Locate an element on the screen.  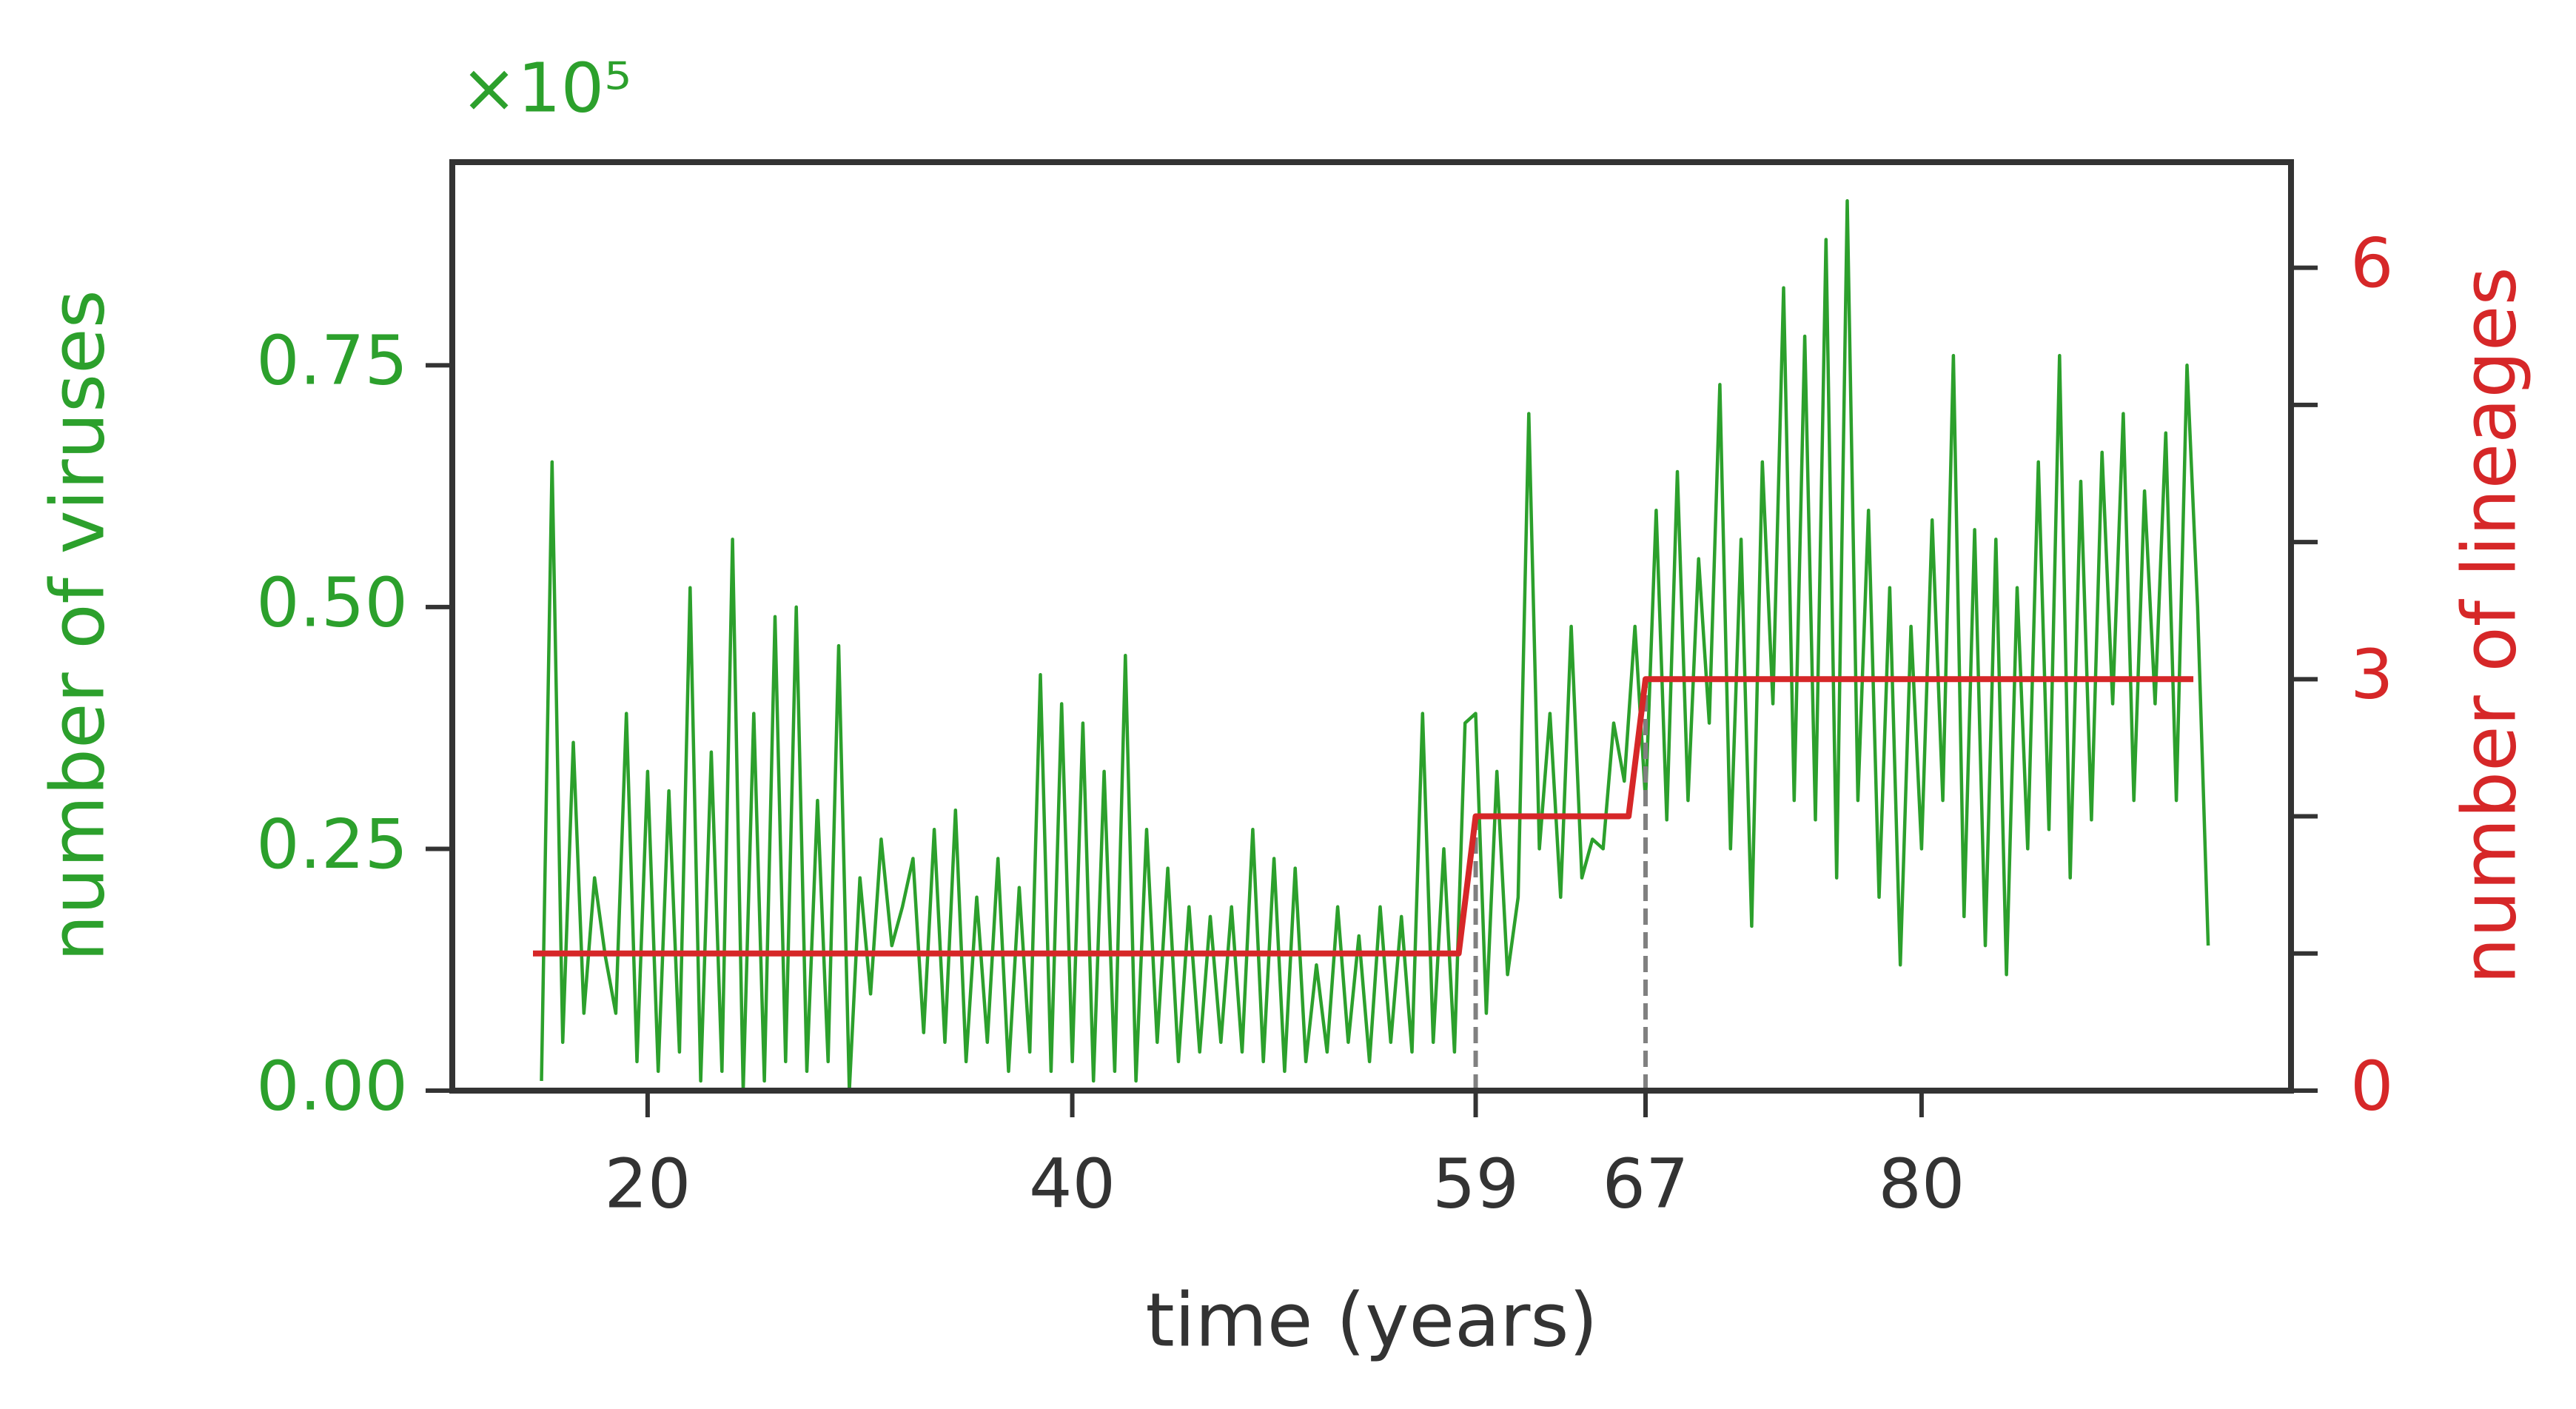
lineage-line is located at coordinates (1363, 816).